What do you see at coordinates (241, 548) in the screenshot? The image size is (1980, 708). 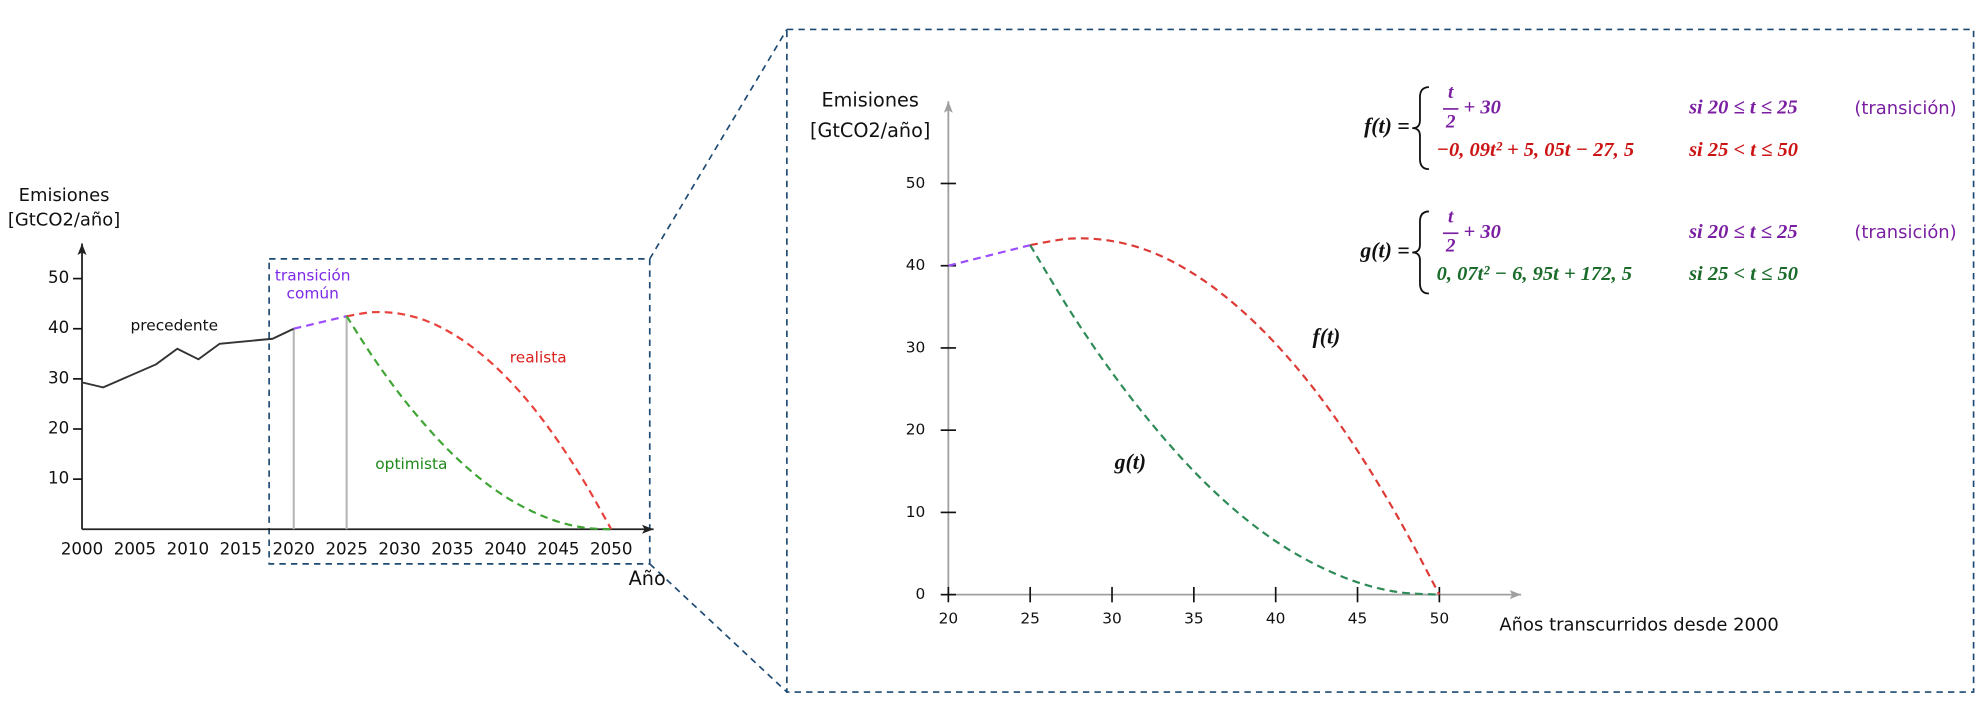 I see `x-tick-label: 2015` at bounding box center [241, 548].